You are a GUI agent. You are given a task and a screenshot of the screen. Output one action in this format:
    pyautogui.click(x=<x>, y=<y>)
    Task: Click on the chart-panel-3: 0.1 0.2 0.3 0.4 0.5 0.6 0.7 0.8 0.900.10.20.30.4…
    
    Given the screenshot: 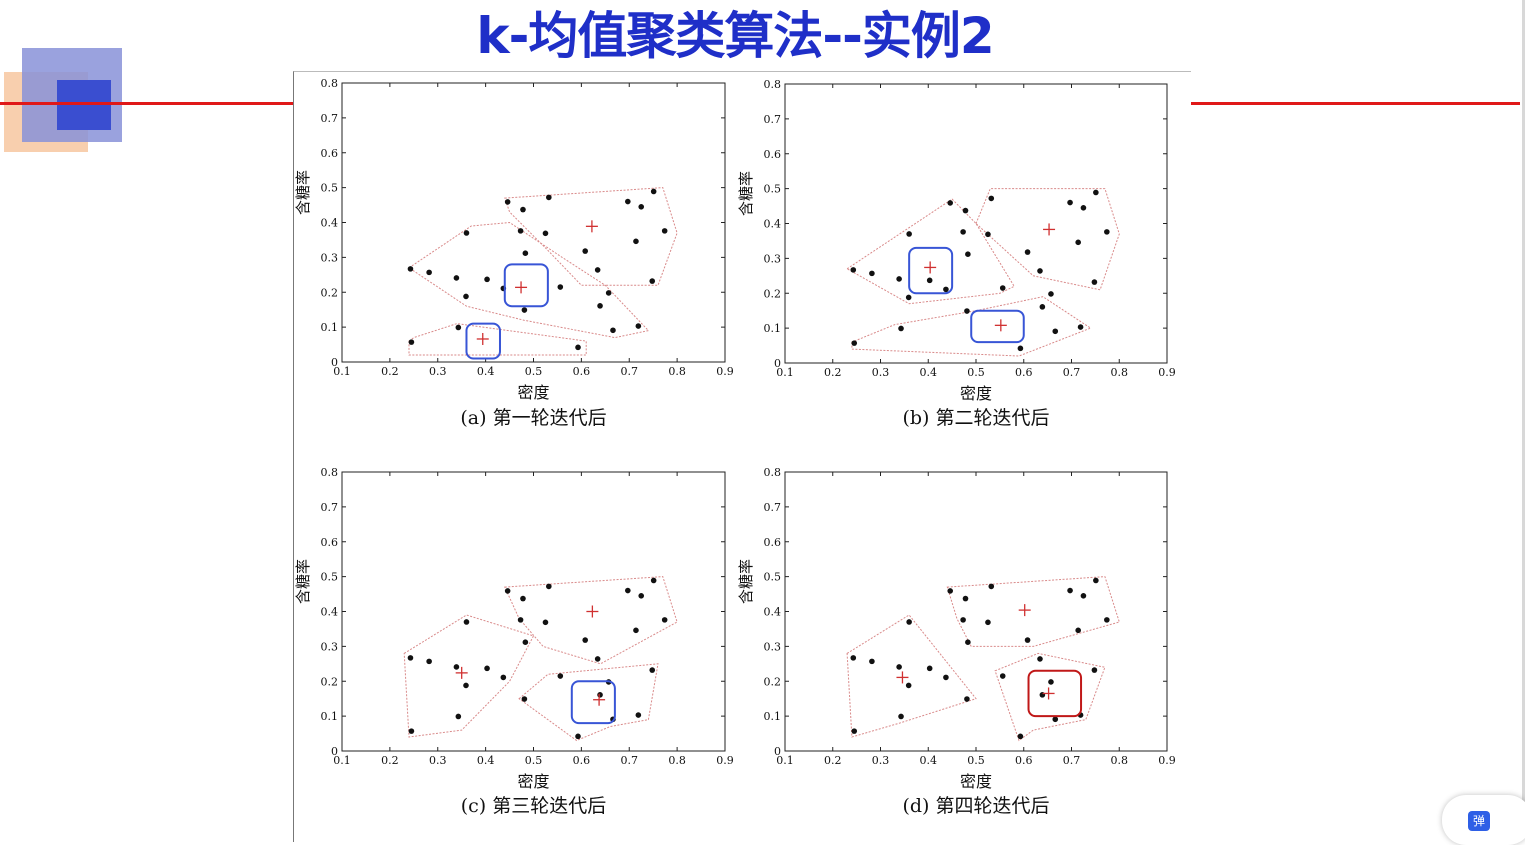 What is the action you would take?
    pyautogui.click(x=956, y=641)
    